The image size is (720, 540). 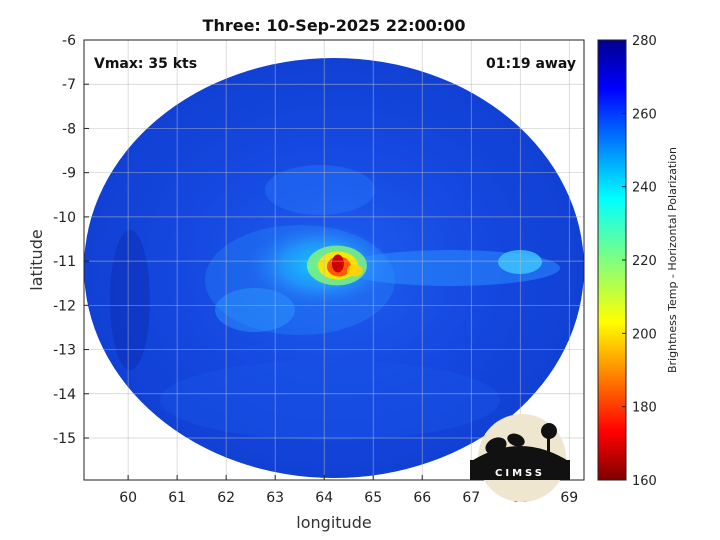 What do you see at coordinates (177, 498) in the screenshot?
I see `x-tick-label: 61` at bounding box center [177, 498].